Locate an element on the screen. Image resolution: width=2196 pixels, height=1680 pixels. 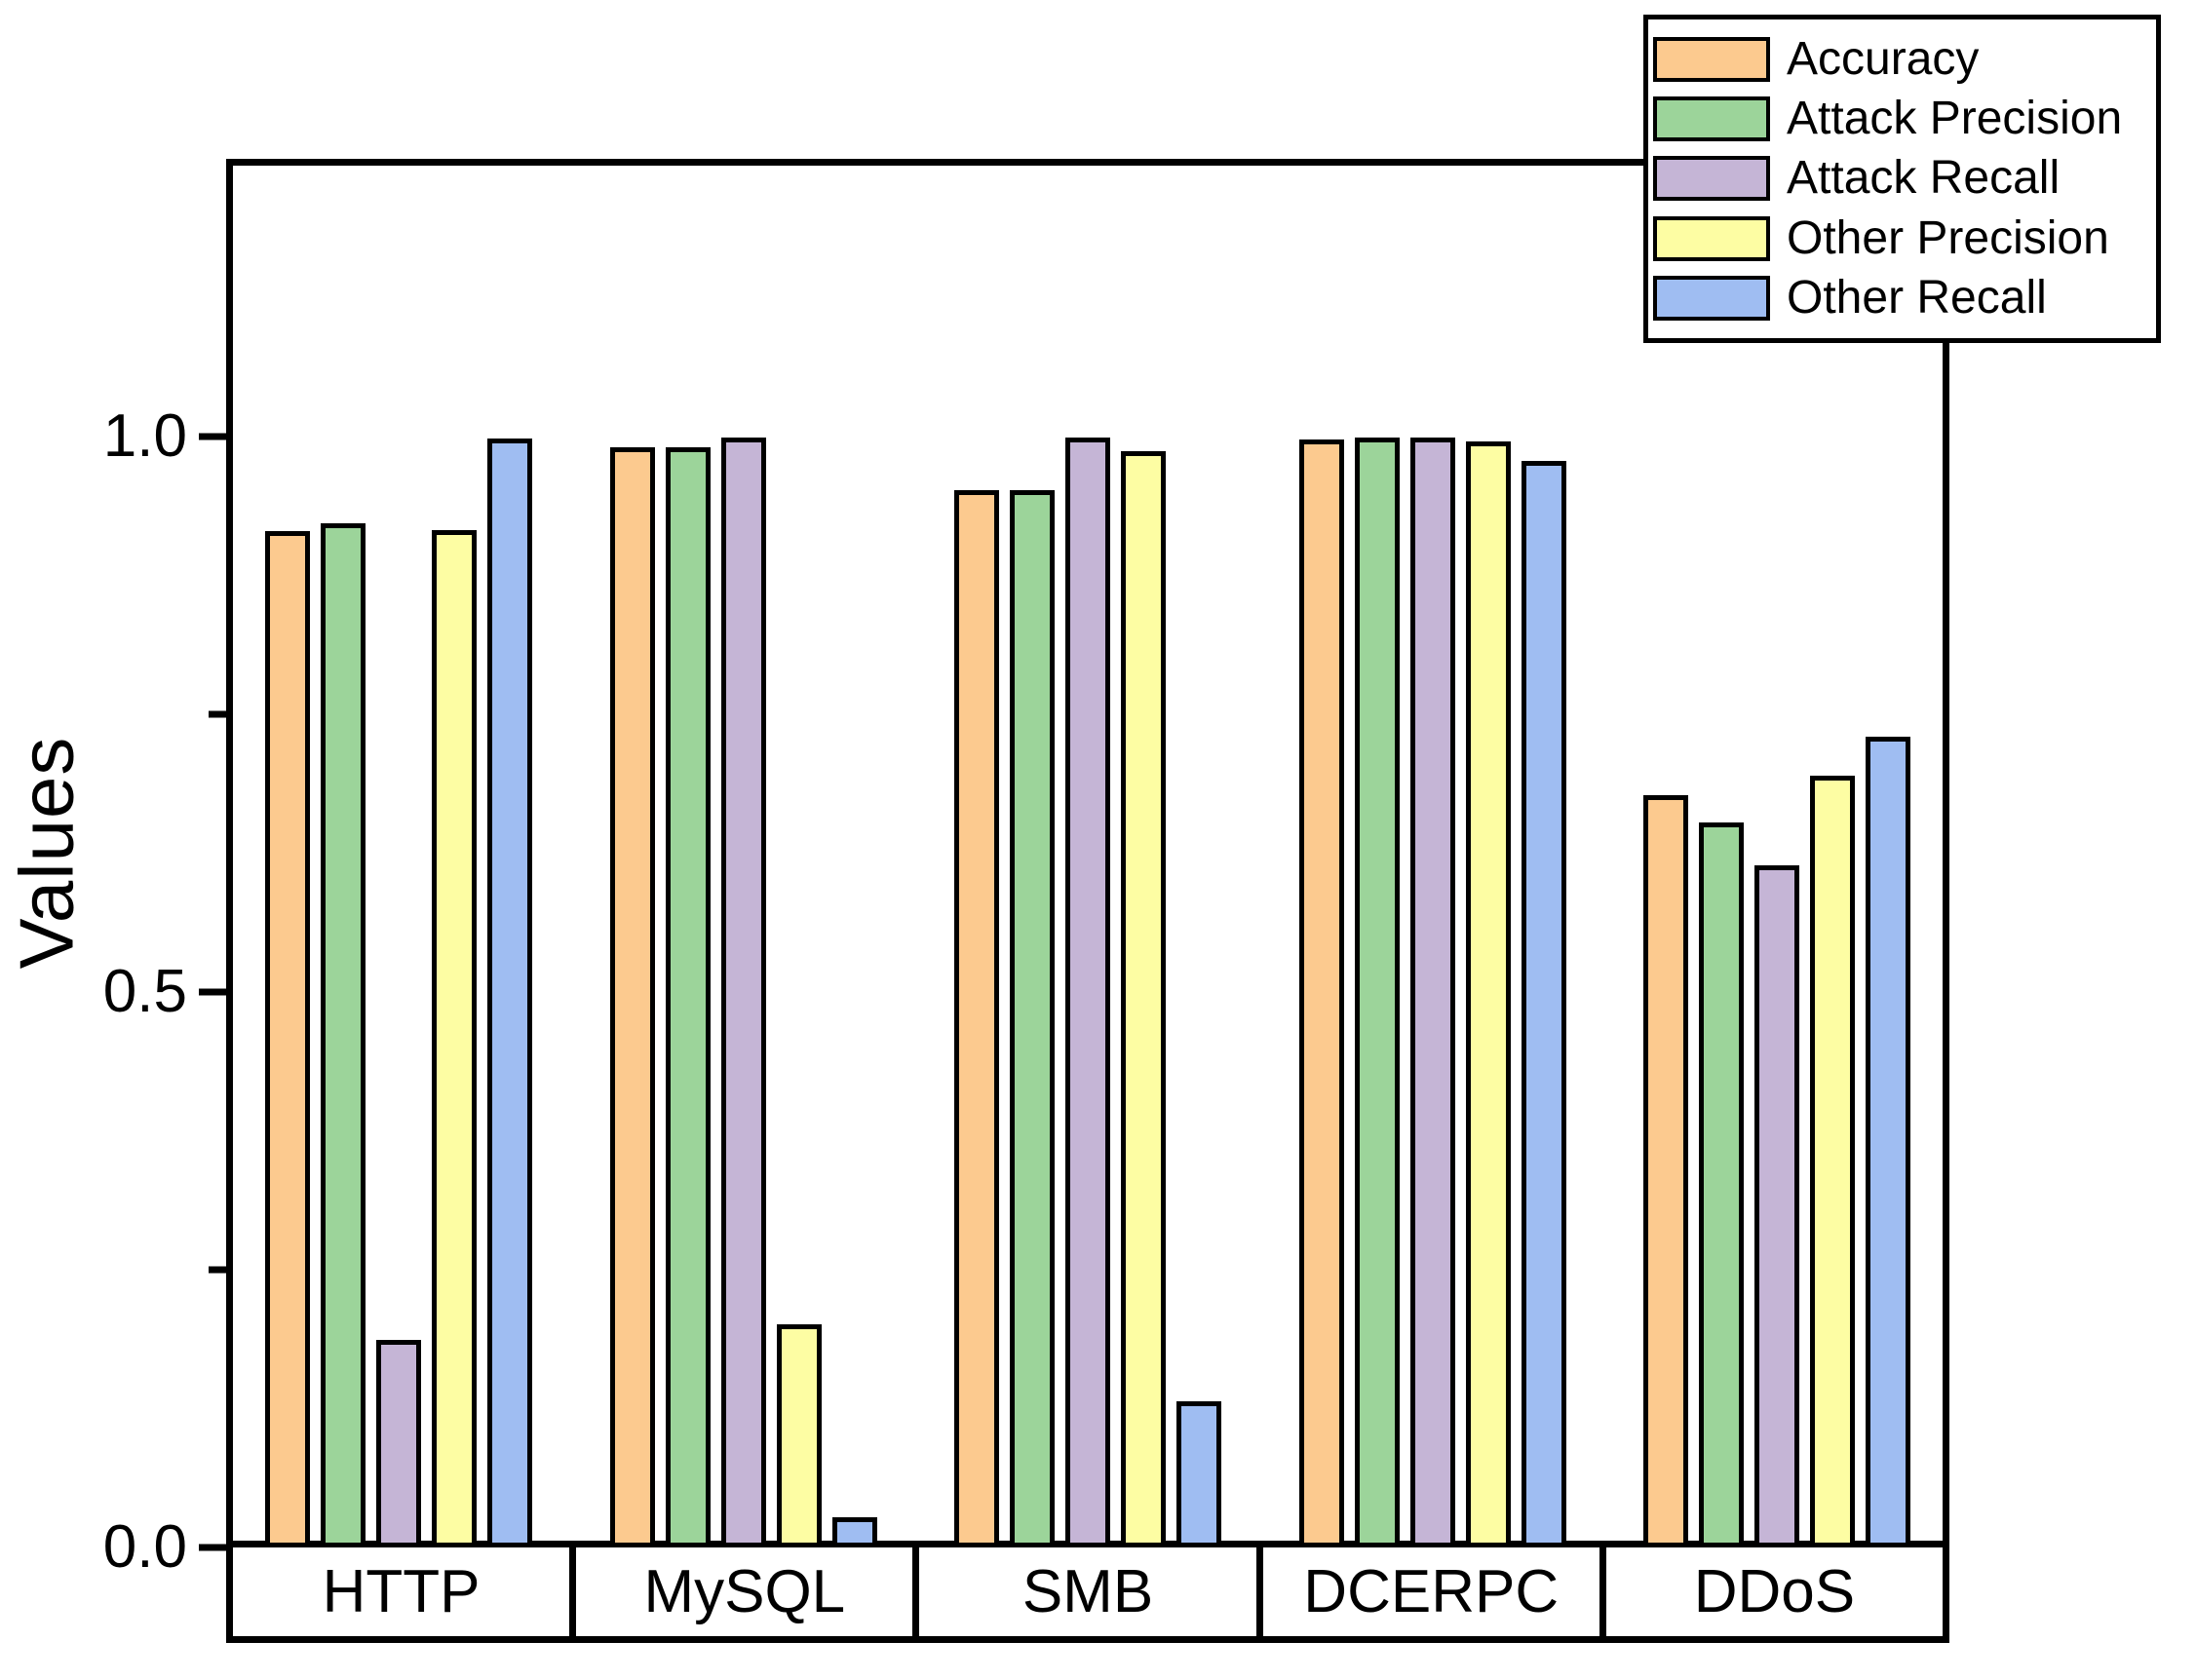
category-label: HTTP is located at coordinates (401, 1591).